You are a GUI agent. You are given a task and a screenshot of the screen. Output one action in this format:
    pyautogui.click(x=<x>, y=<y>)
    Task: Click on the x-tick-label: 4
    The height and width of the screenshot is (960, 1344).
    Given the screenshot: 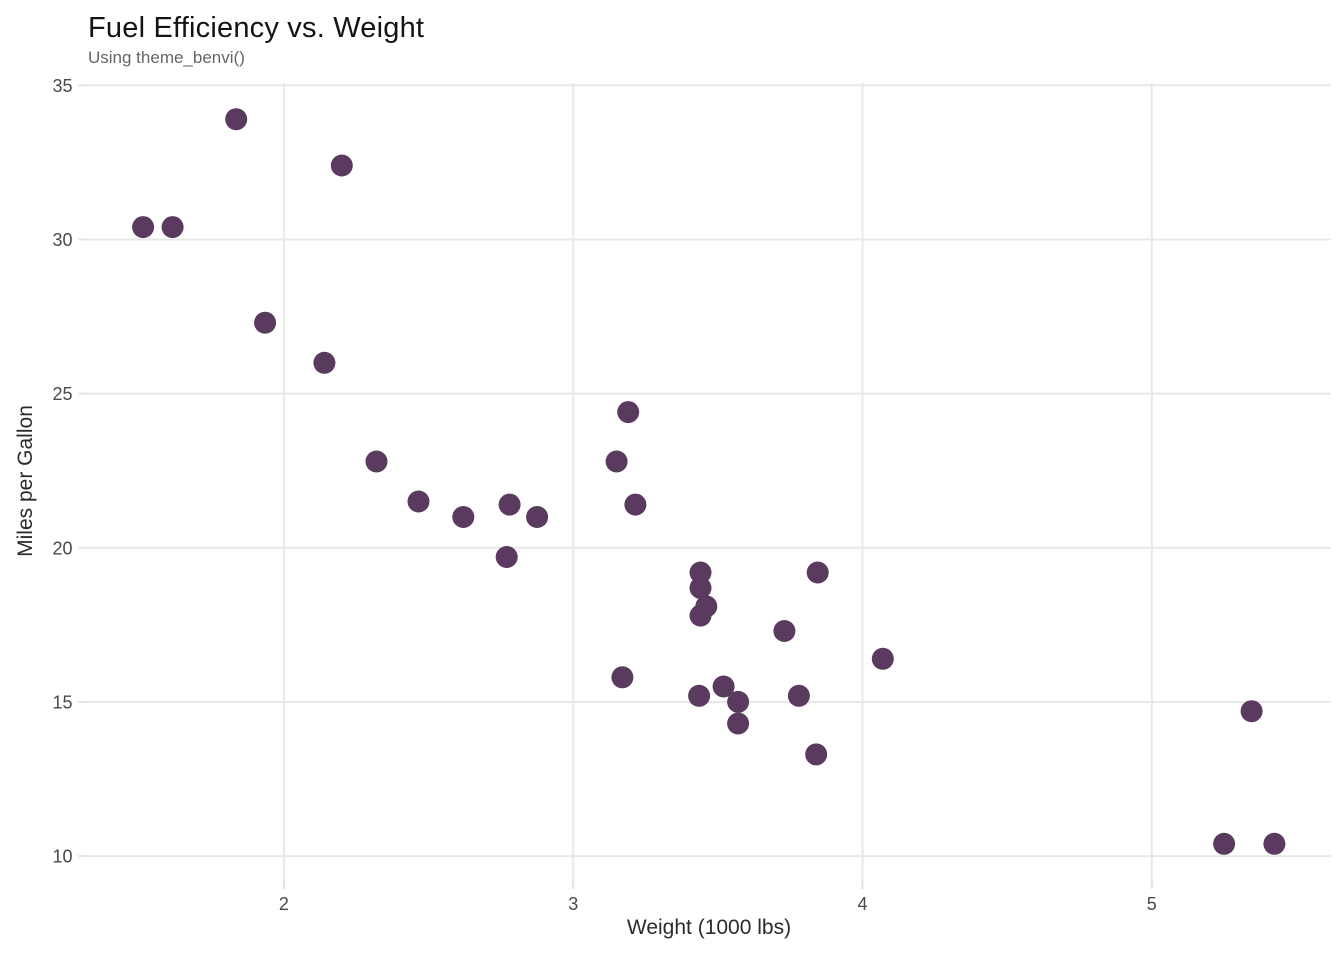 What is the action you would take?
    pyautogui.click(x=862, y=904)
    